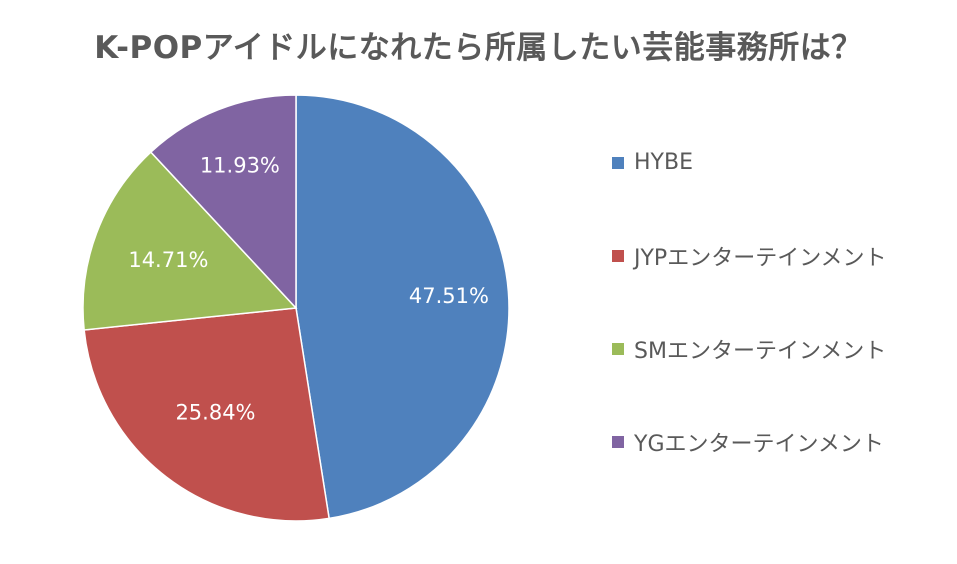 The width and height of the screenshot is (957, 564). I want to click on slice-value-label: 47.51%, so click(449, 296).